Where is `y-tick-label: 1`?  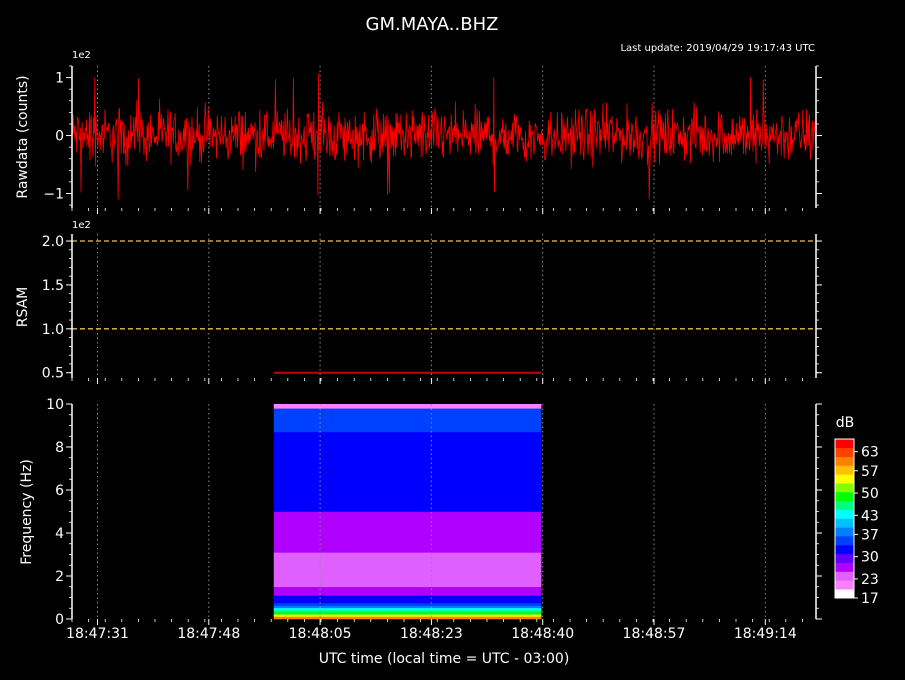
y-tick-label: 1 is located at coordinates (59, 79).